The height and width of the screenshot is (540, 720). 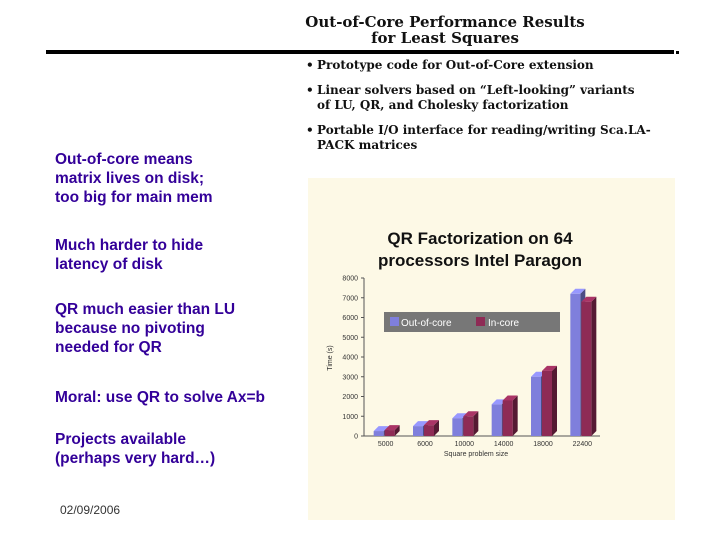 I want to click on y-tick-label: 4000, so click(x=350, y=358).